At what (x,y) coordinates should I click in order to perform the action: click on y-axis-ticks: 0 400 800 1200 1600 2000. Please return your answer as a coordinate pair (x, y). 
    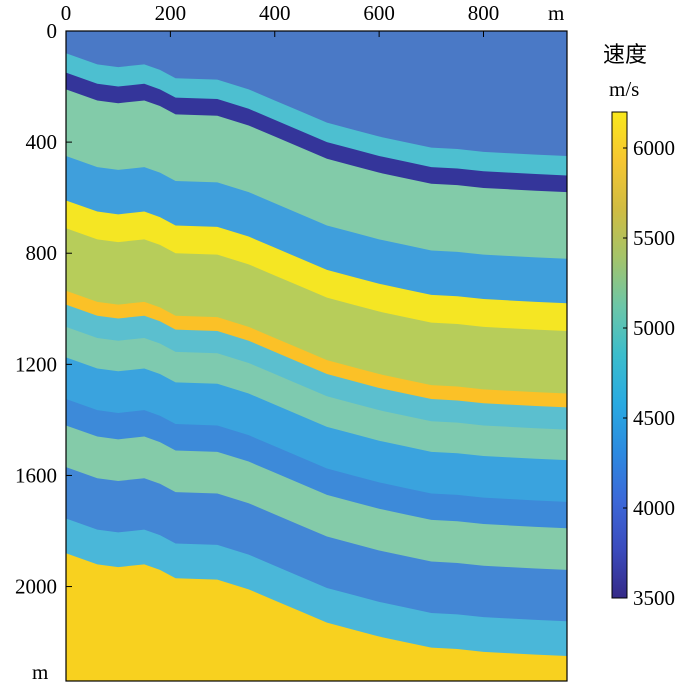
    Looking at the image, I should click on (43, 309).